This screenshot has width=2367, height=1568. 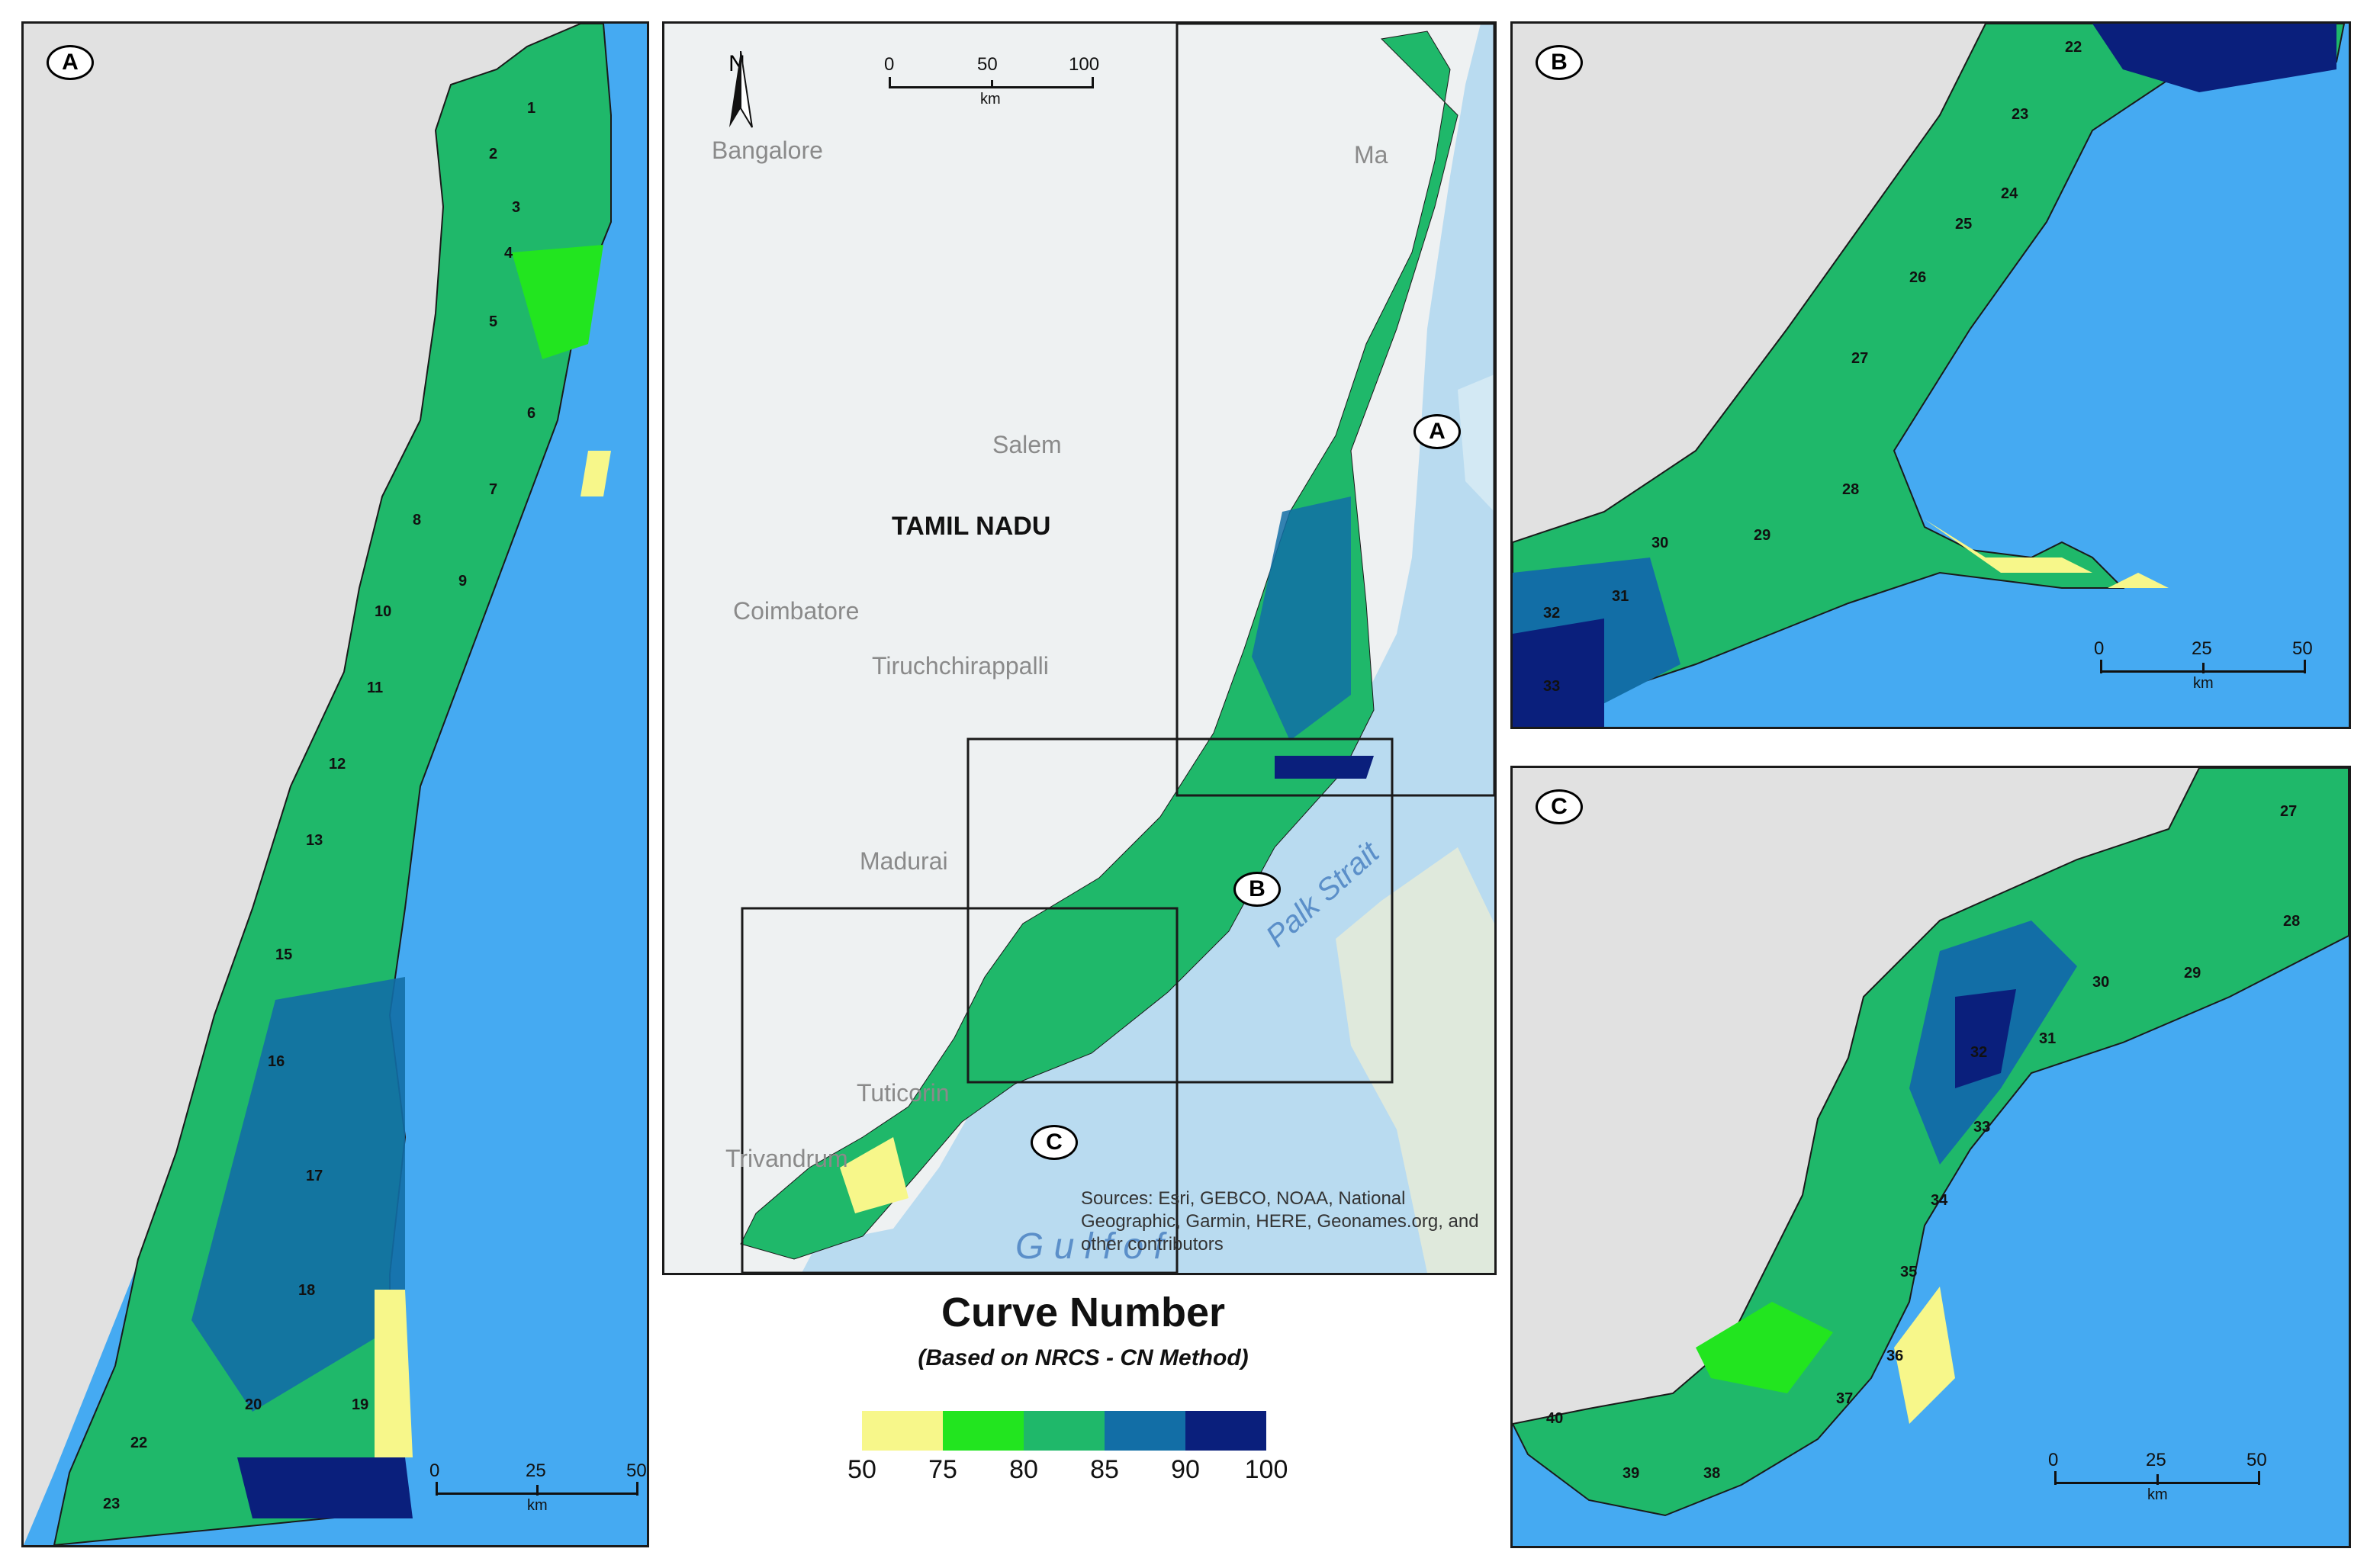 What do you see at coordinates (337, 764) in the screenshot?
I see `unit-label: 12` at bounding box center [337, 764].